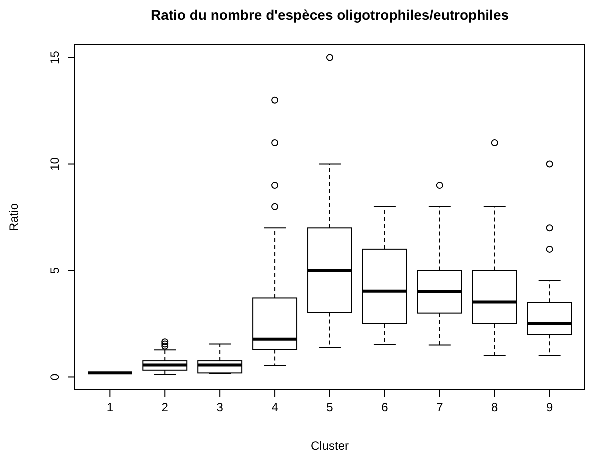  I want to click on y-axis-title: Ratio, so click(14, 217).